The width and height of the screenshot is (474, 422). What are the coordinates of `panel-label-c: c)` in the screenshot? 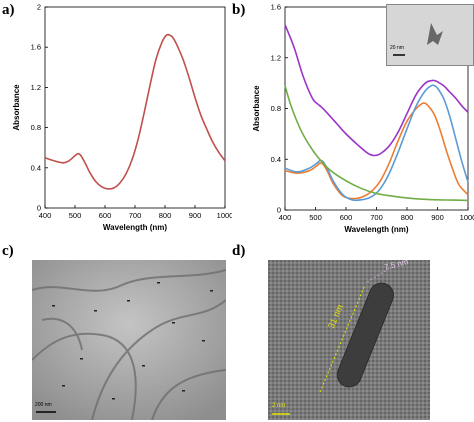 It's located at (8, 251).